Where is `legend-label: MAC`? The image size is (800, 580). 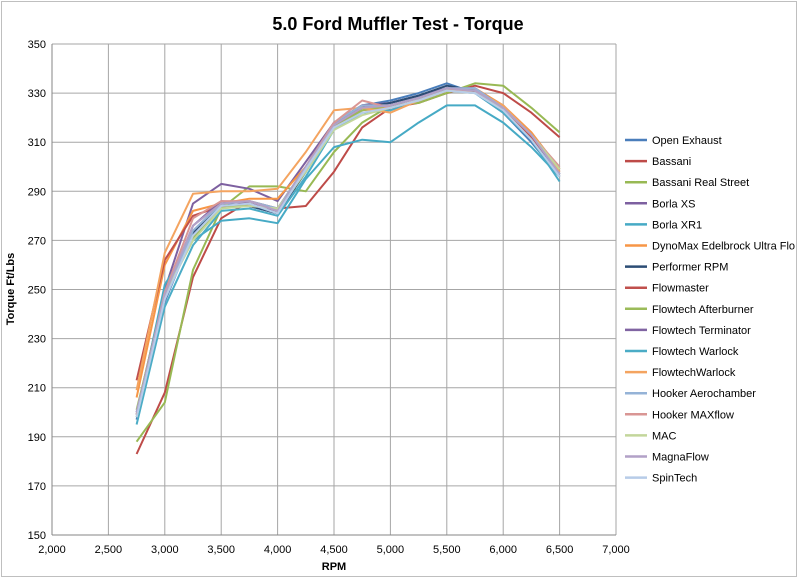 legend-label: MAC is located at coordinates (664, 436).